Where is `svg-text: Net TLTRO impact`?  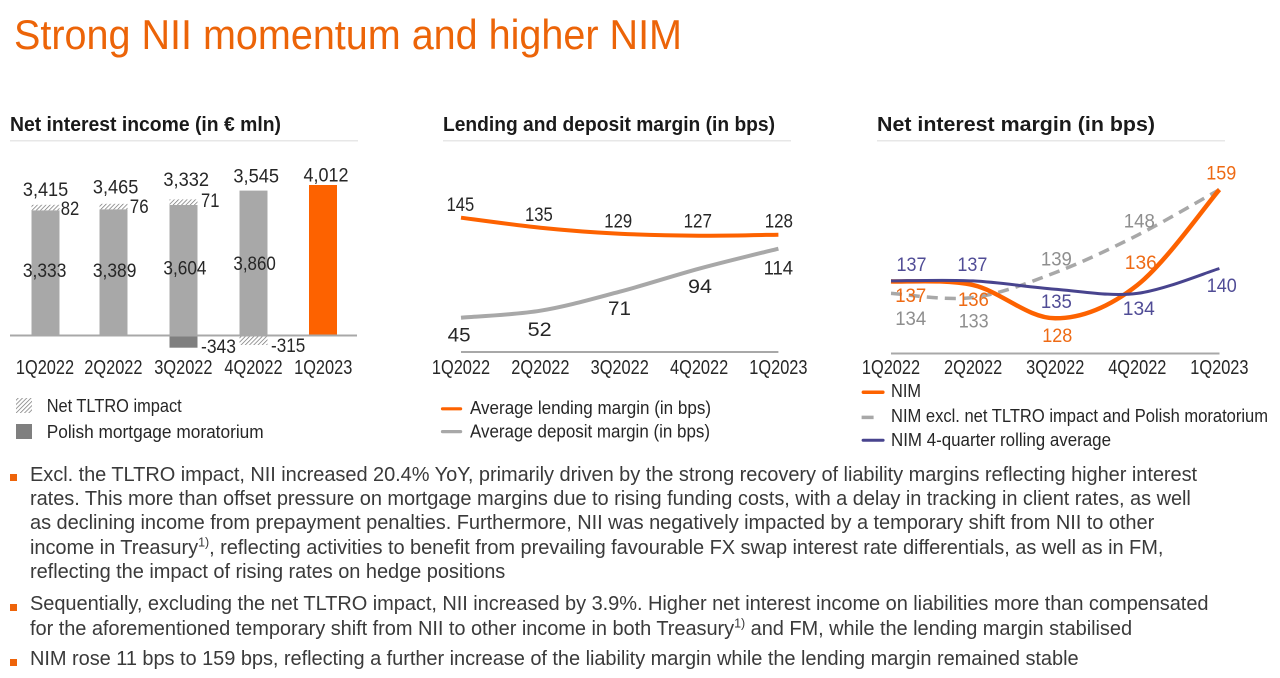 svg-text: Net TLTRO impact is located at coordinates (114, 406).